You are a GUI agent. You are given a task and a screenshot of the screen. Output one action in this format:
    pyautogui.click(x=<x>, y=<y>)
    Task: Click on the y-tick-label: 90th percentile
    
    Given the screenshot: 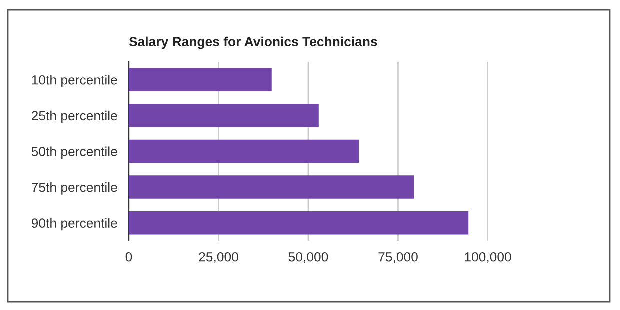 What is the action you would take?
    pyautogui.click(x=75, y=224)
    